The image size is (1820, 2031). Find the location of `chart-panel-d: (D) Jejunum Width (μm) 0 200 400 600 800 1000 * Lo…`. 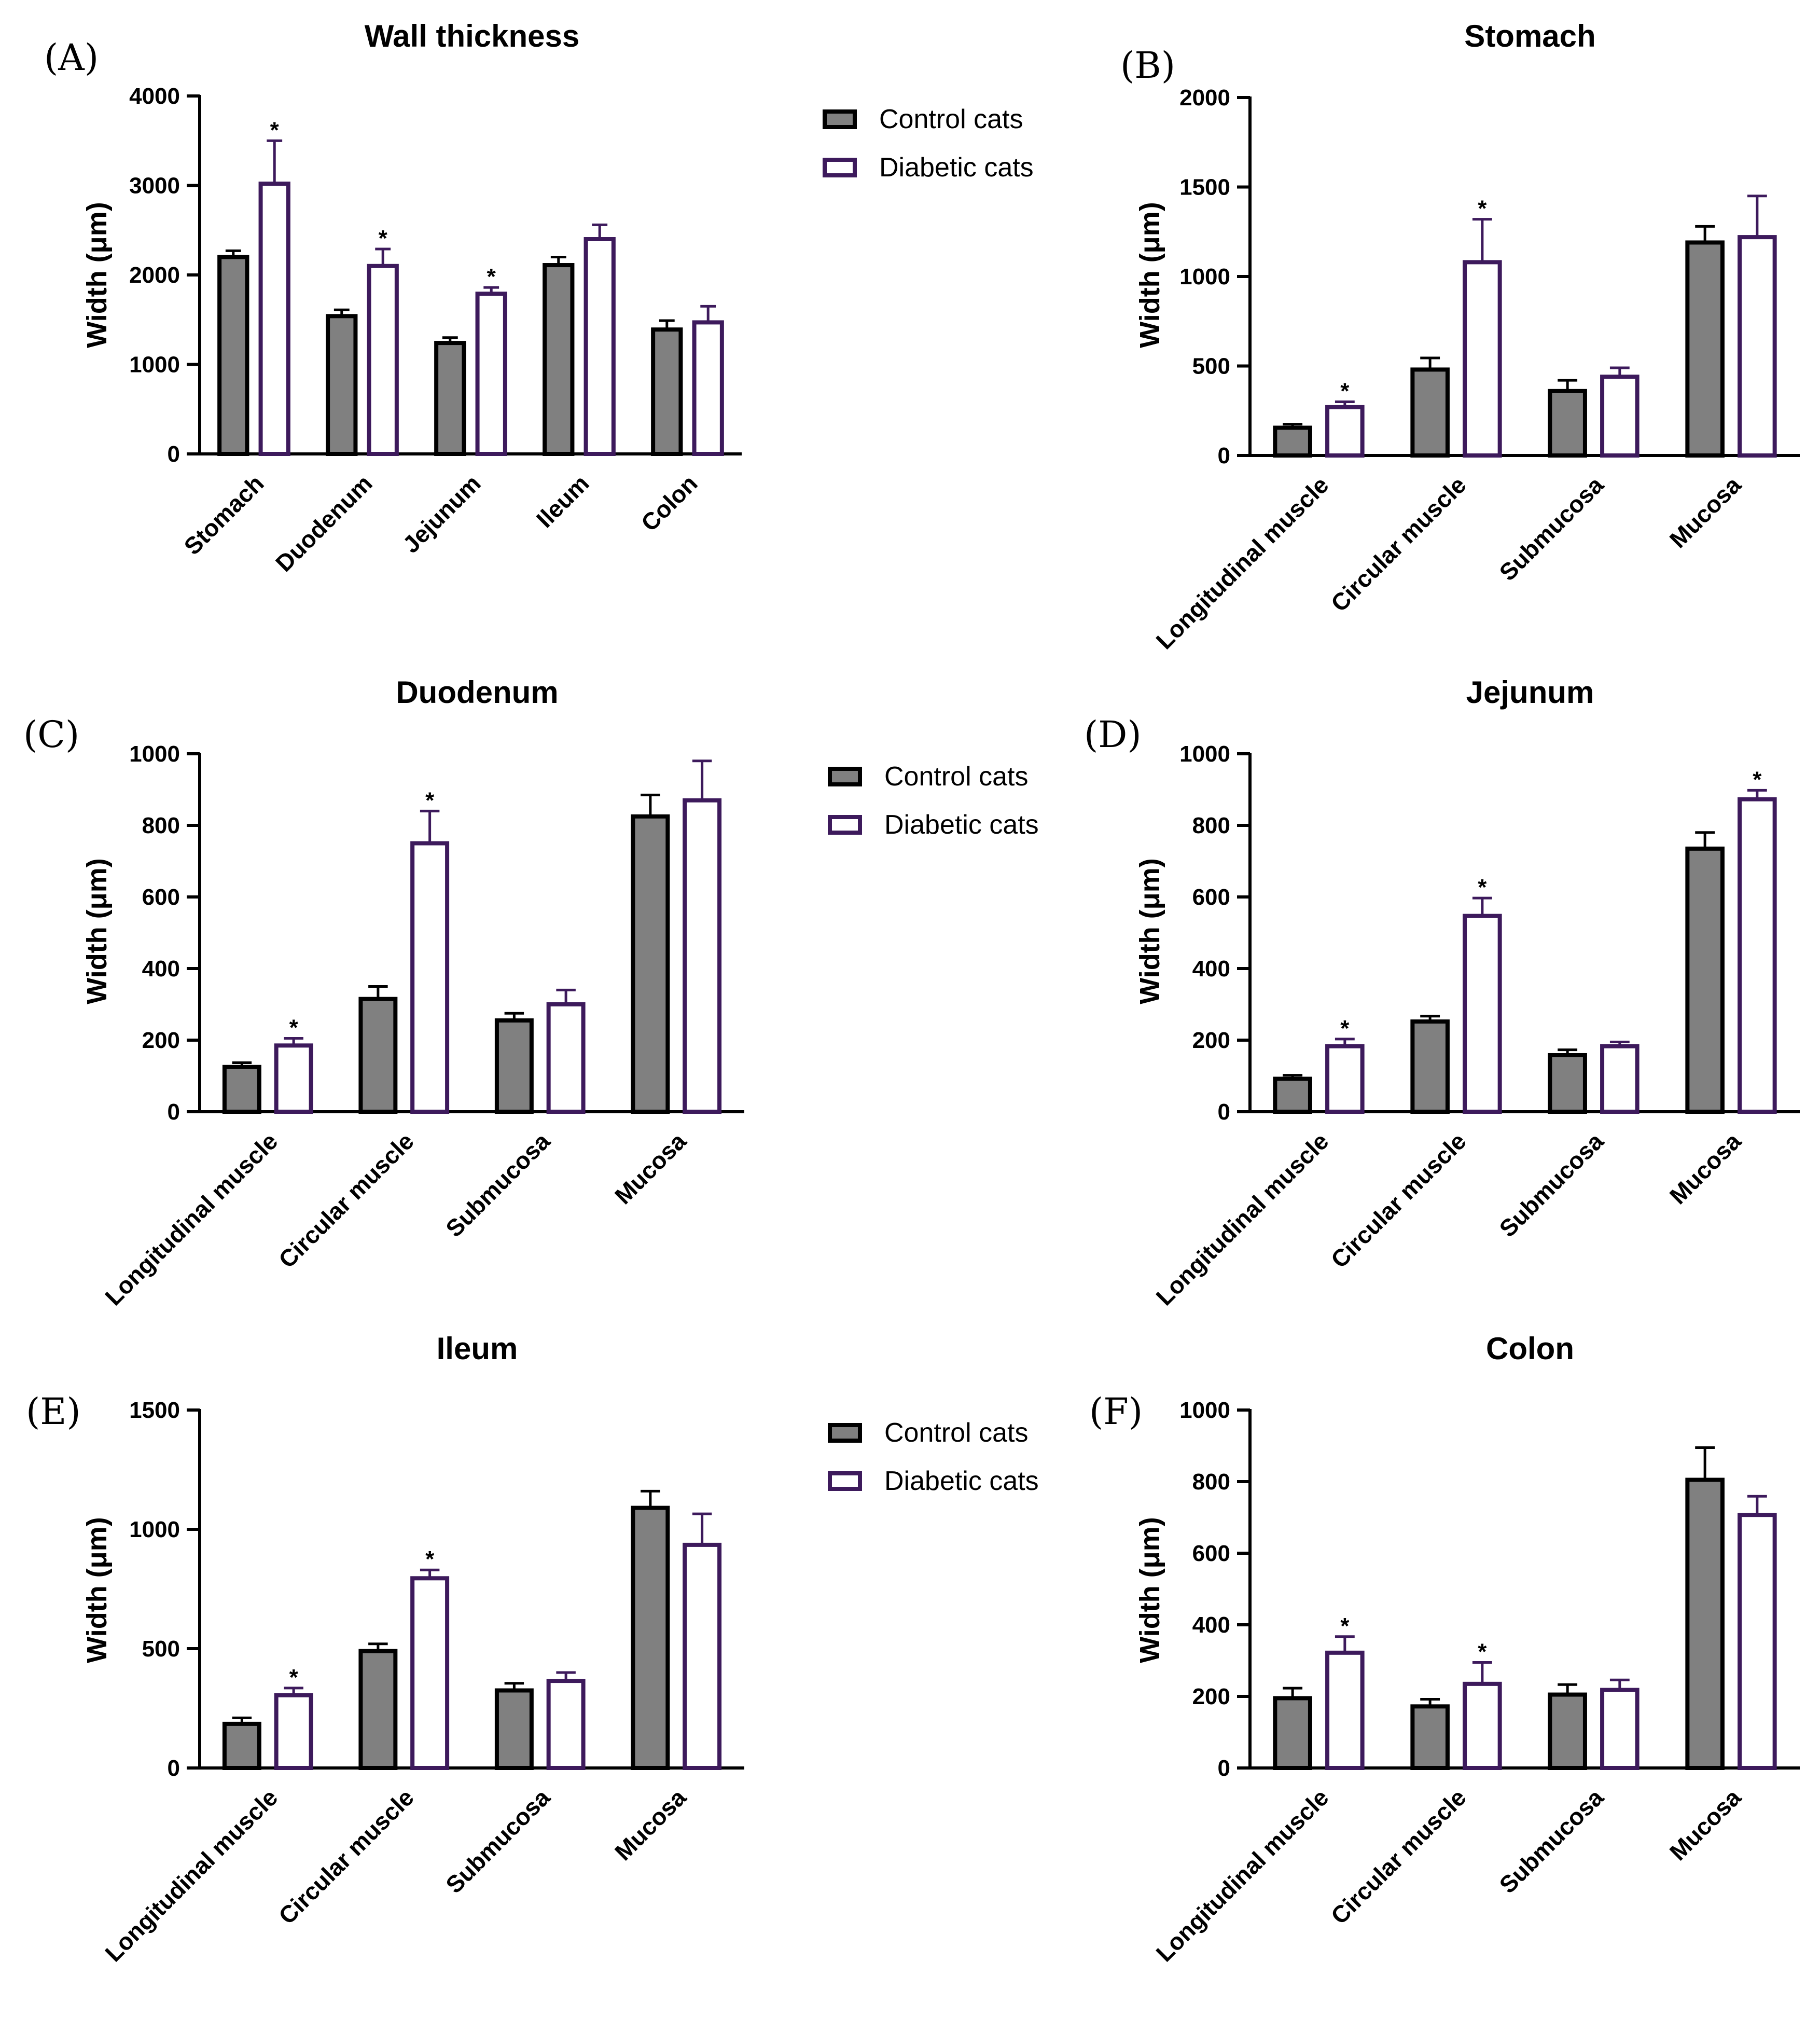

chart-panel-d: (D) Jejunum Width (μm) 0 200 400 600 800 1000 * Lo… is located at coordinates (1442, 993).